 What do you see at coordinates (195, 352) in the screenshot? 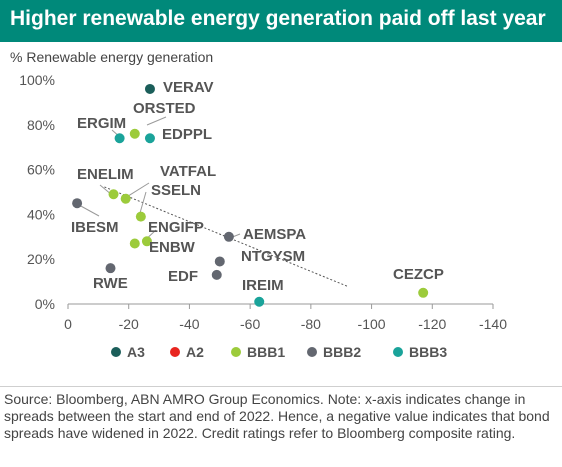
I see `legend-label-a2: A2` at bounding box center [195, 352].